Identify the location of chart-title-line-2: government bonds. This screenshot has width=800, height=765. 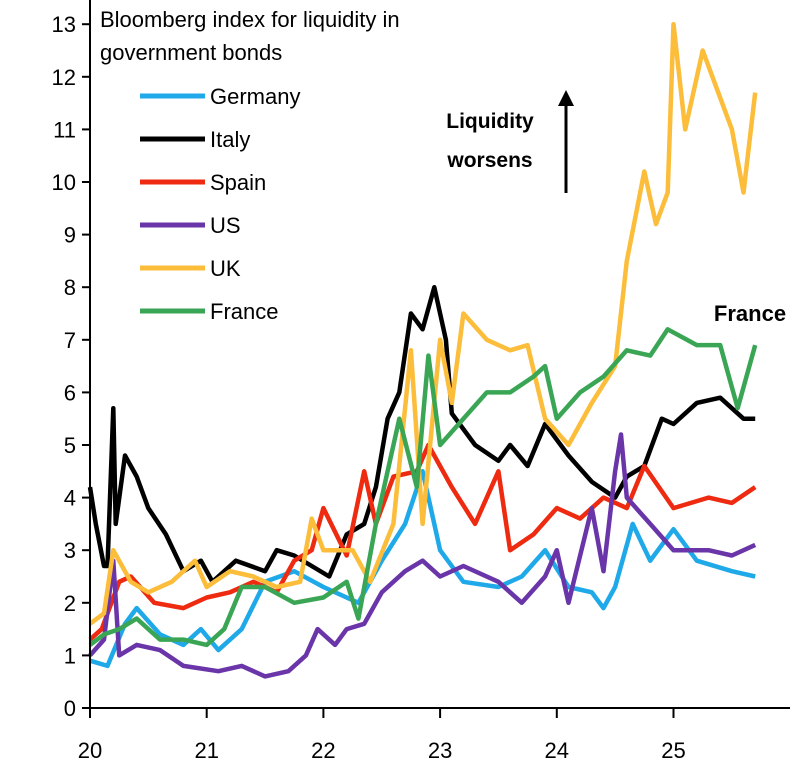
(191, 52).